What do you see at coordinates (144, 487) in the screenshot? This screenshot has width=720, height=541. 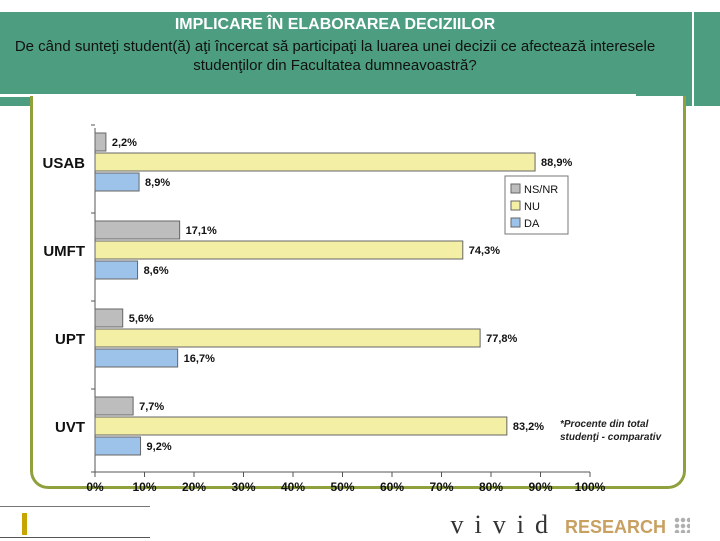 I see `x-tick-label: 10%` at bounding box center [144, 487].